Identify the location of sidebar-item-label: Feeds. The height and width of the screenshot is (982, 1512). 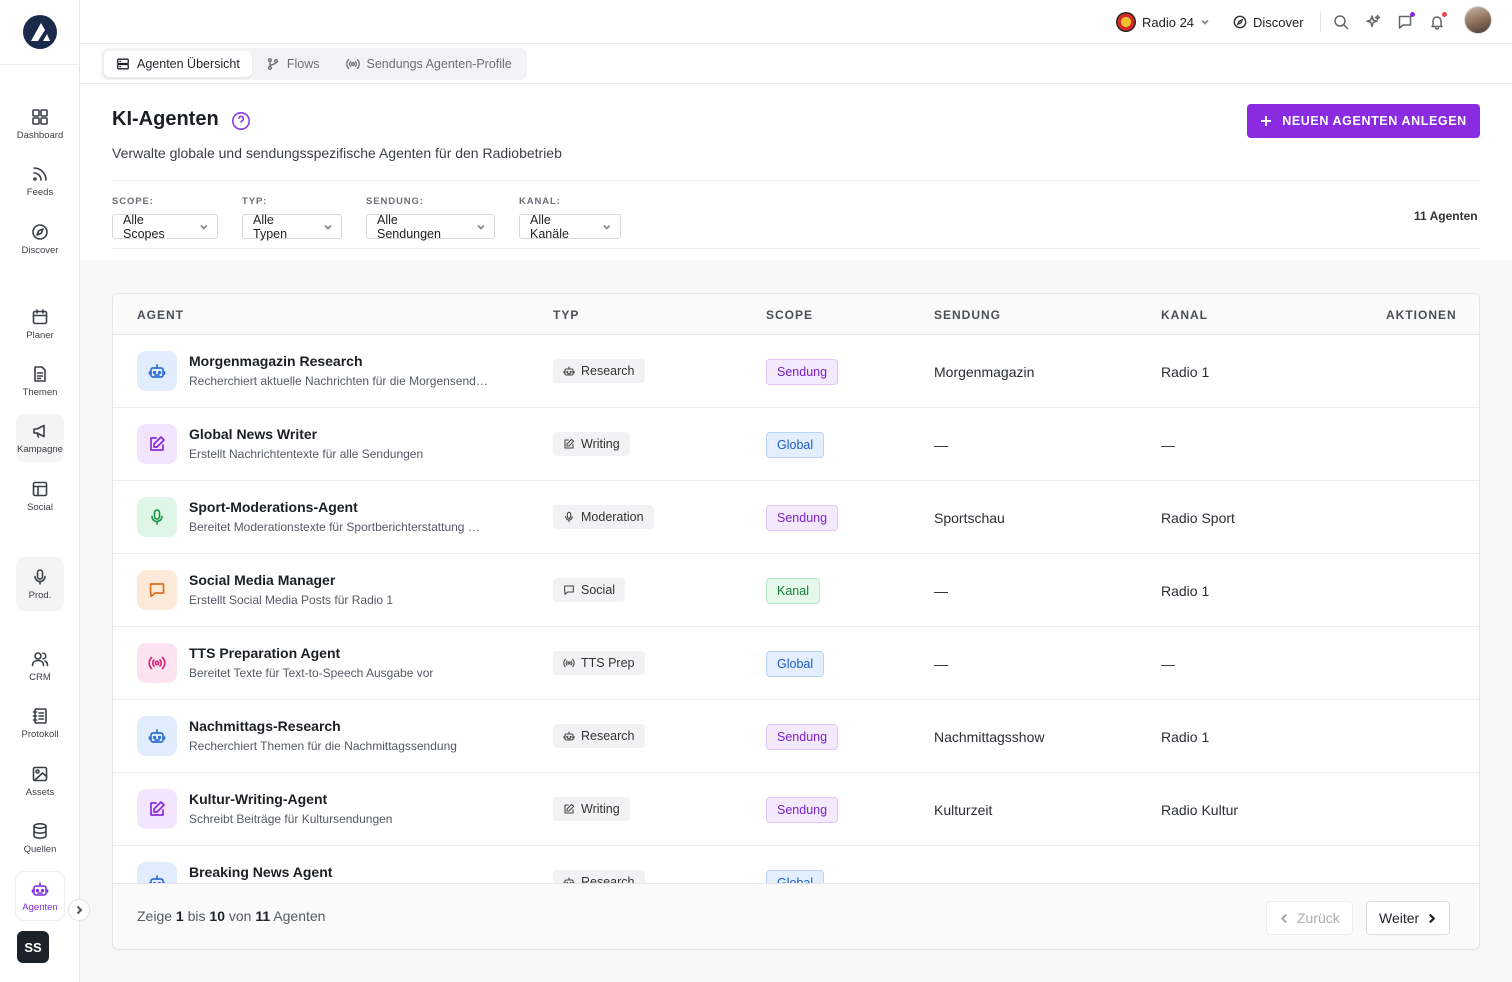
(40, 192).